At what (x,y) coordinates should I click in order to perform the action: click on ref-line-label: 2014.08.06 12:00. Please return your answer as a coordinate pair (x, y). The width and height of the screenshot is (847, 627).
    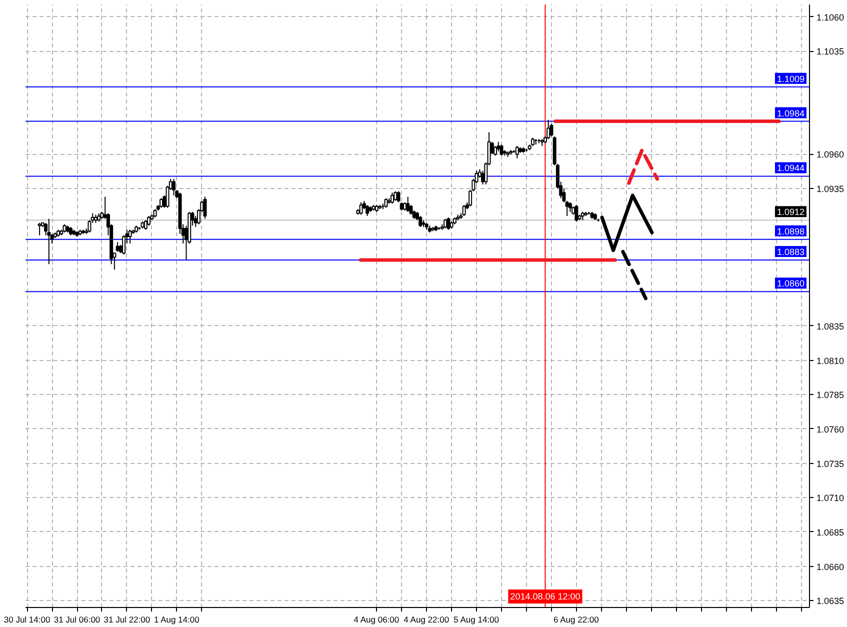
    Looking at the image, I should click on (545, 597).